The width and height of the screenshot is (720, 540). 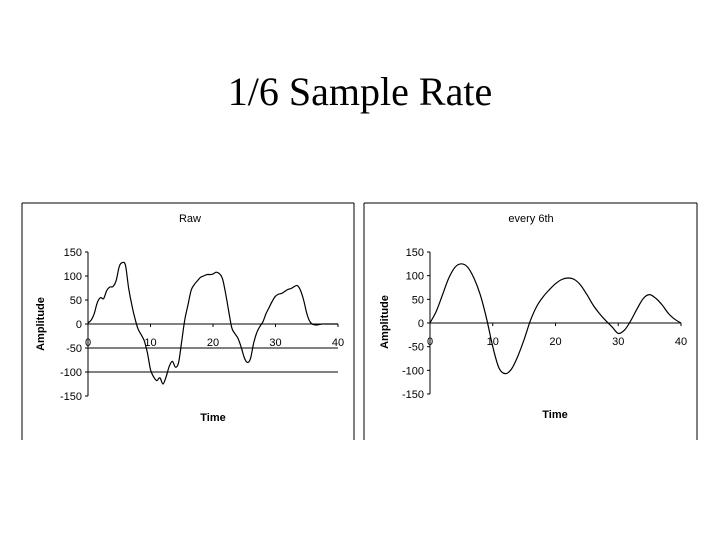 I want to click on chart-title: every 6th, so click(x=530, y=219).